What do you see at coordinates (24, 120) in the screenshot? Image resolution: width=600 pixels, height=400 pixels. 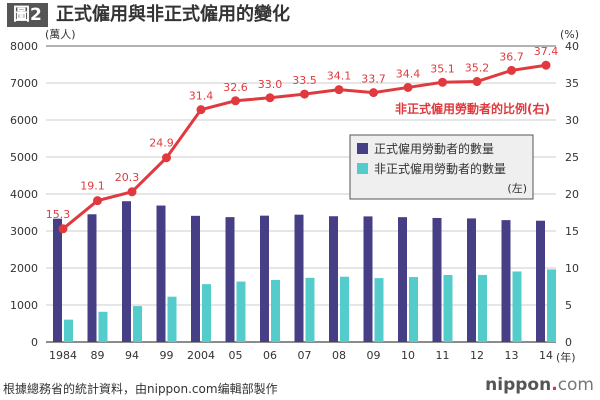 I see `y-left-tick-label: 6000` at bounding box center [24, 120].